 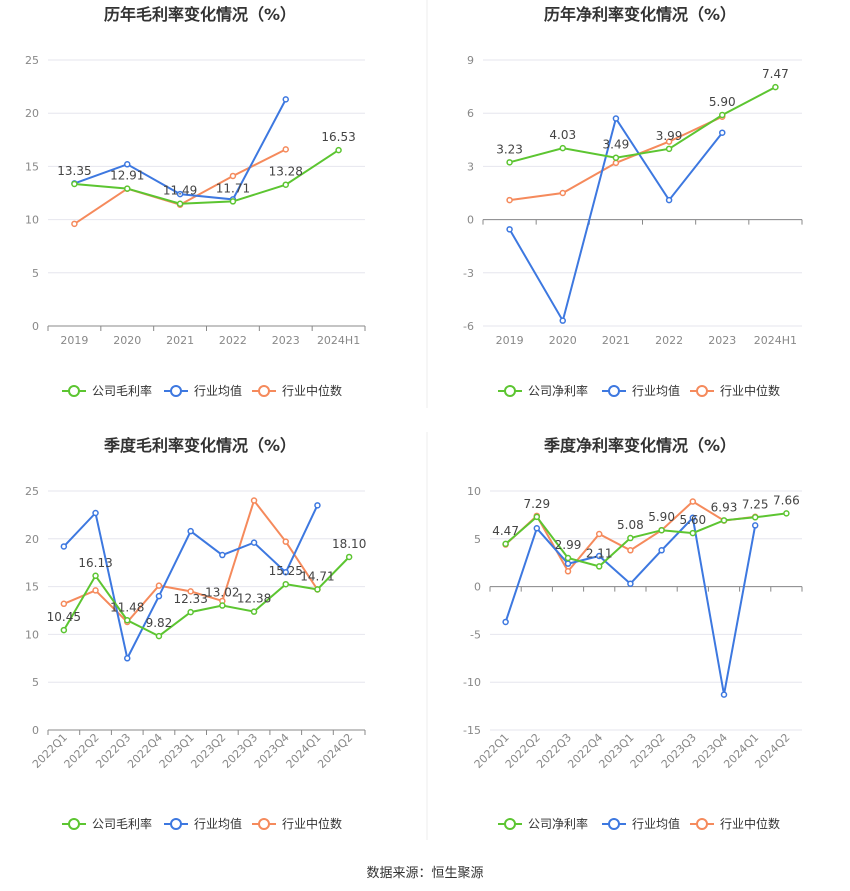 I want to click on legend-label: 公司毛利率, so click(x=122, y=390).